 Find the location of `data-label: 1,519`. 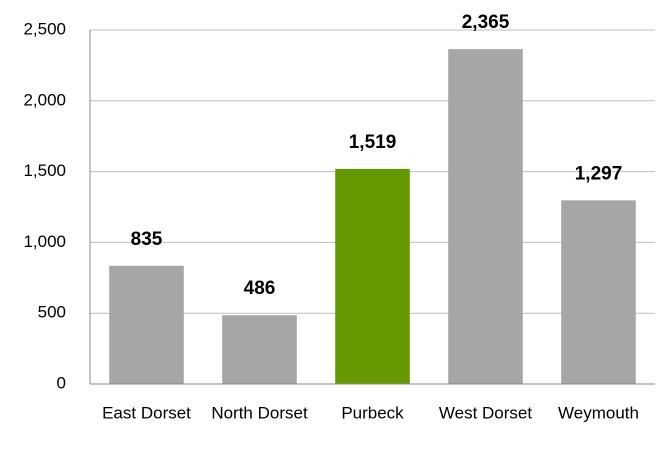

data-label: 1,519 is located at coordinates (373, 142).